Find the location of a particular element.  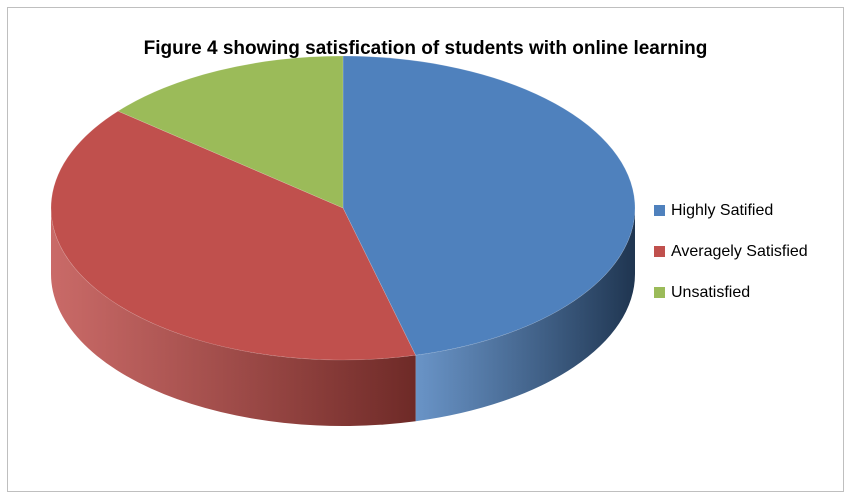

legend-item-highly-satisfied: Highly Satified is located at coordinates (731, 210).